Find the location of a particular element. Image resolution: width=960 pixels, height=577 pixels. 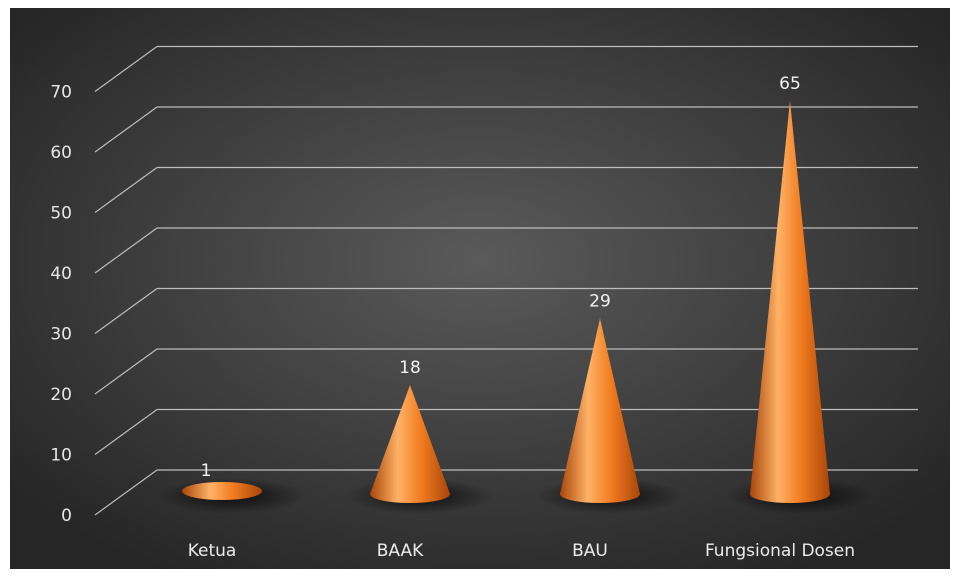

category-label: BAU is located at coordinates (590, 551).